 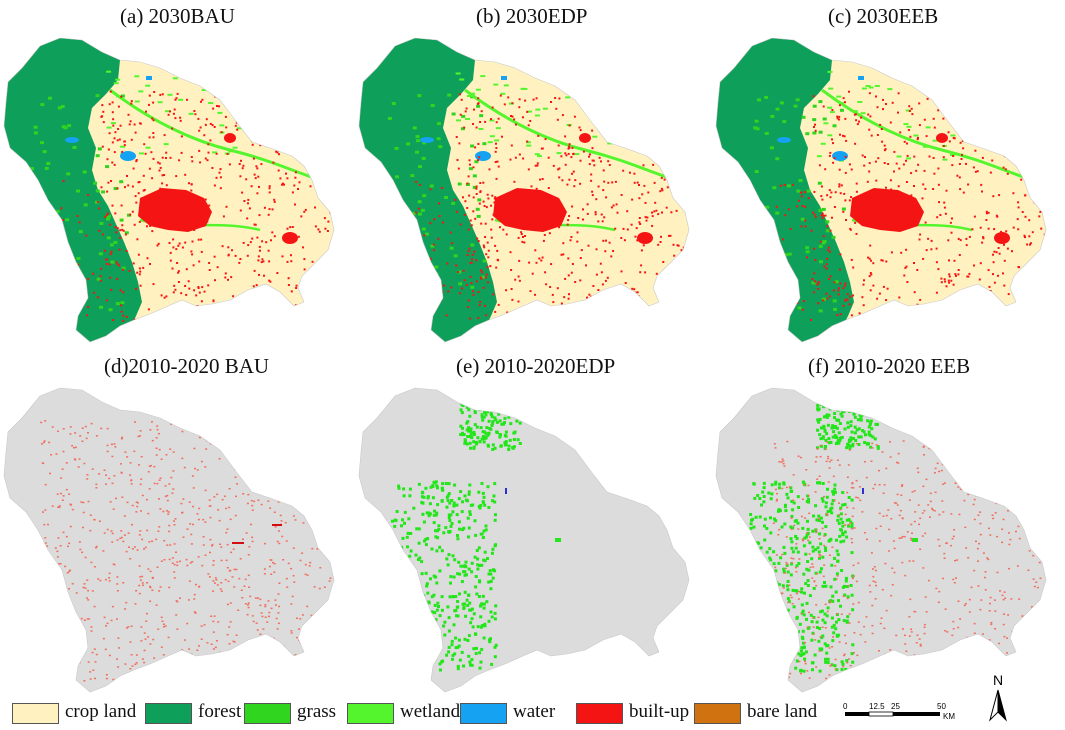 I want to click on legend-label-forest: forest, so click(x=220, y=711).